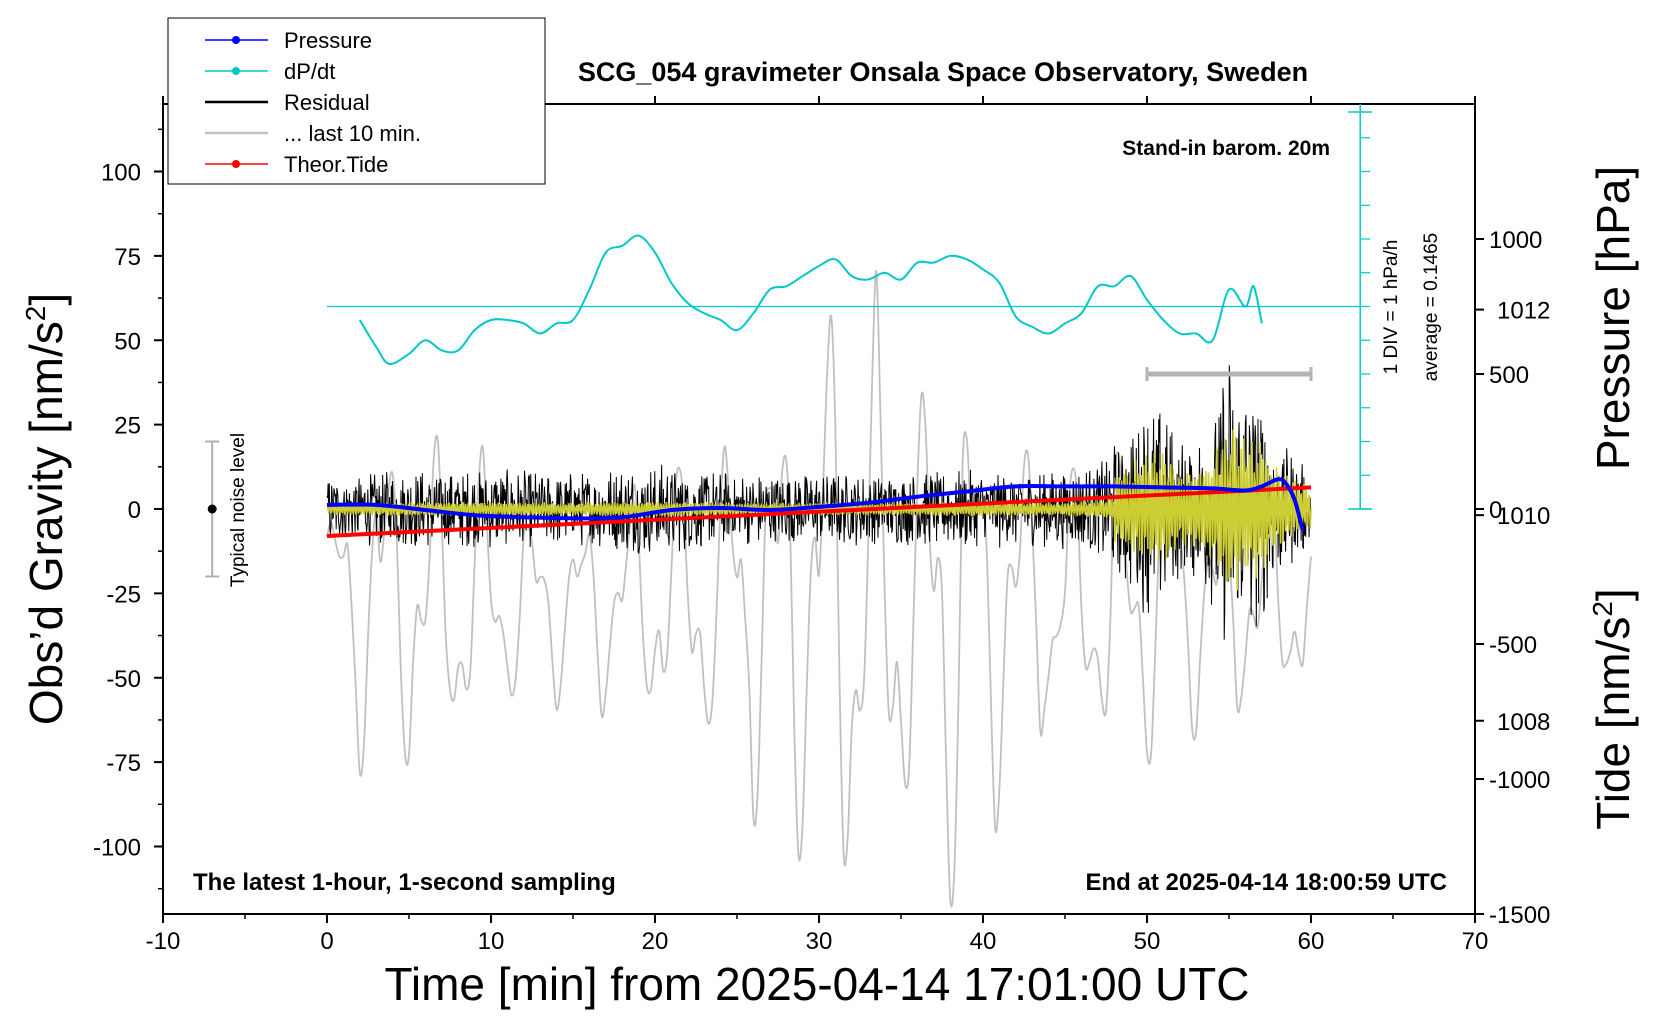 This screenshot has width=1660, height=1020. I want to click on dpdt-div-label: 1 DIV = 1 hPa/h, so click(1391, 307).